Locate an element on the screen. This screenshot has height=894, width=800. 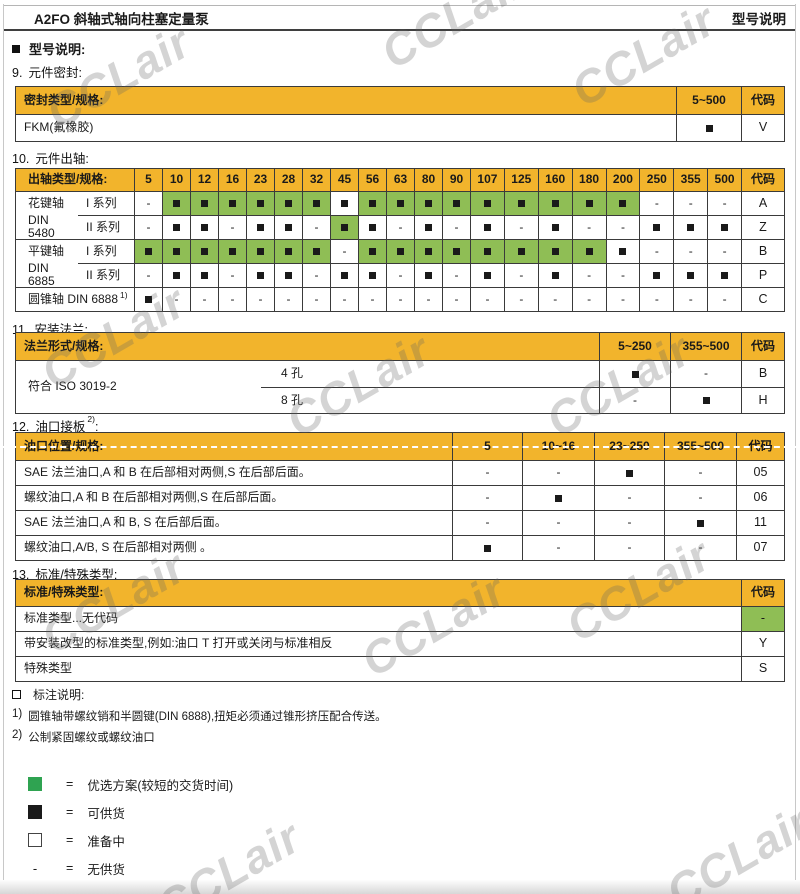
code-value: S is located at coordinates (762, 668).